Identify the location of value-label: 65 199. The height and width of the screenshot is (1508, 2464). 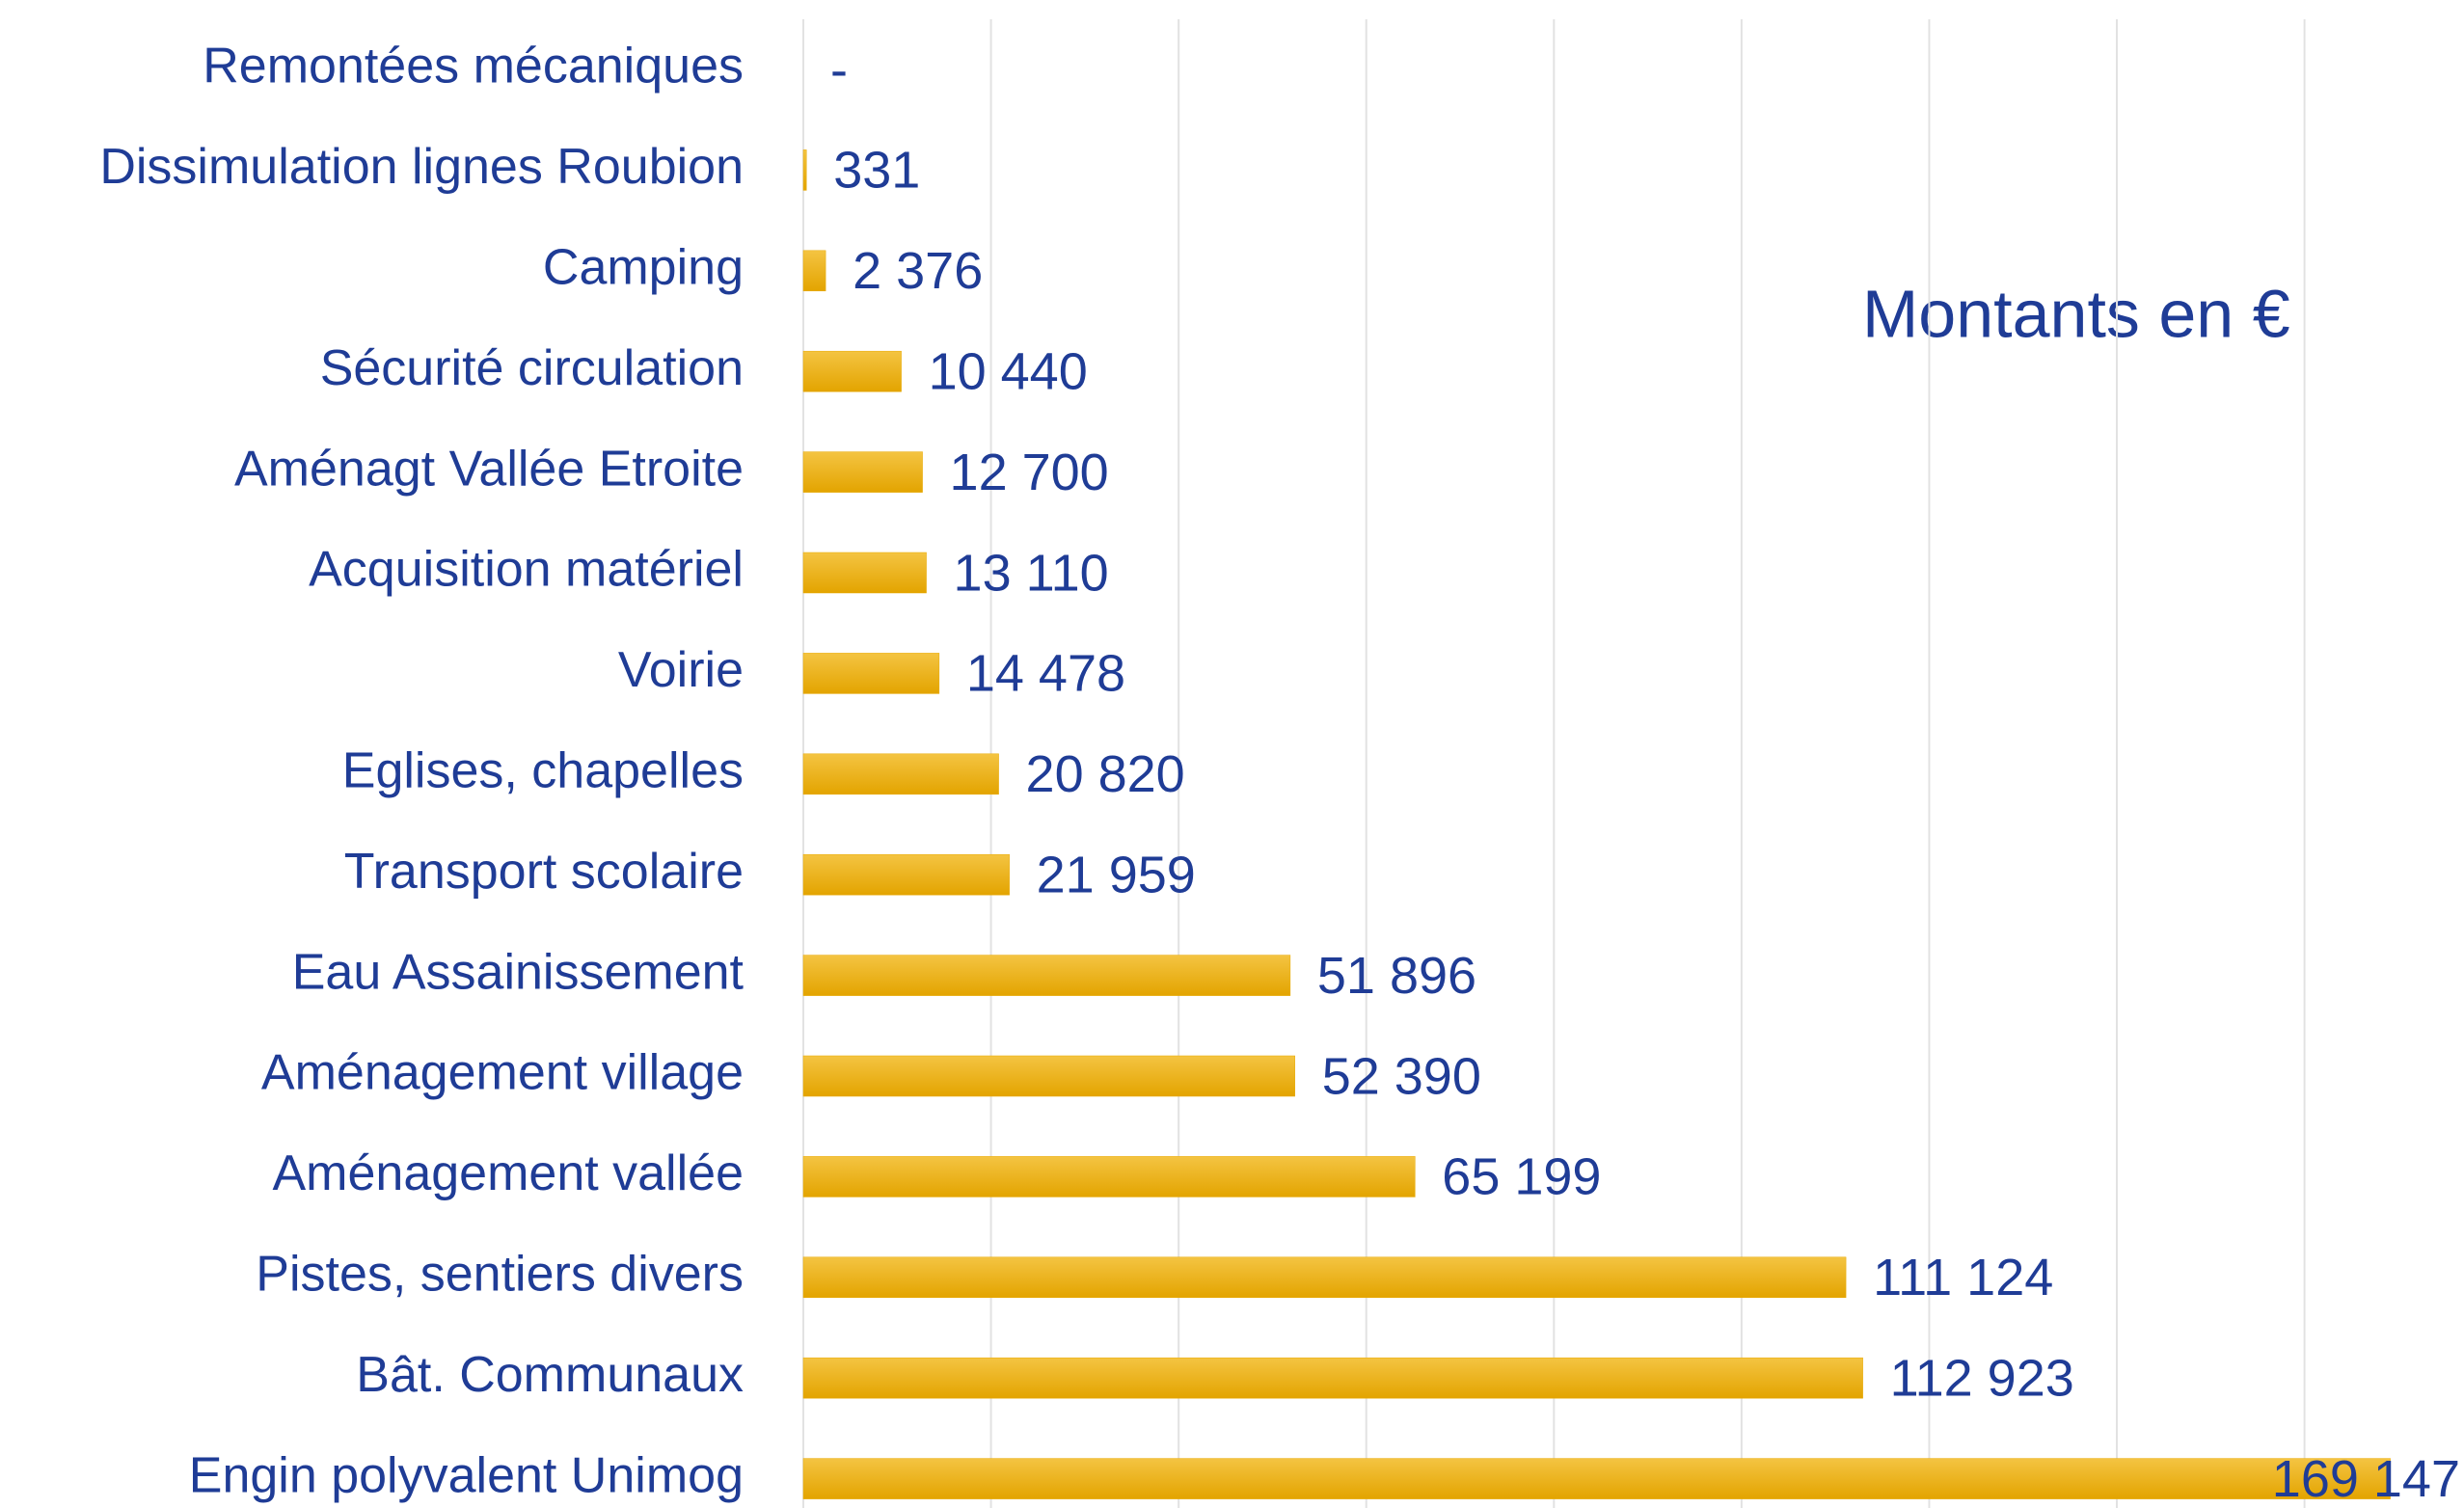
(1521, 1177).